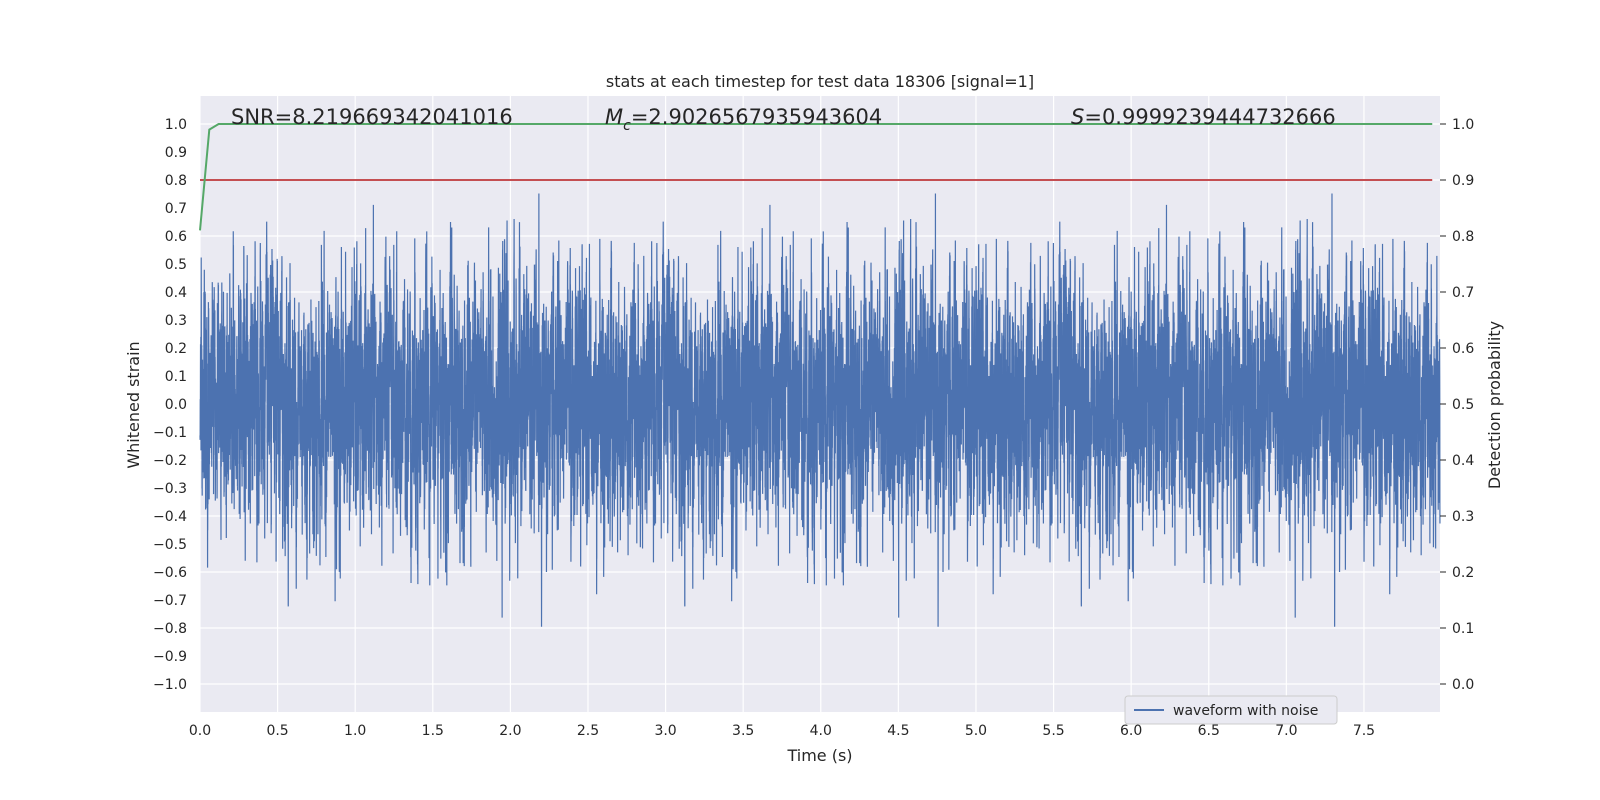 This screenshot has width=1600, height=800. I want to click on detection-probability-line, so click(816, 177).